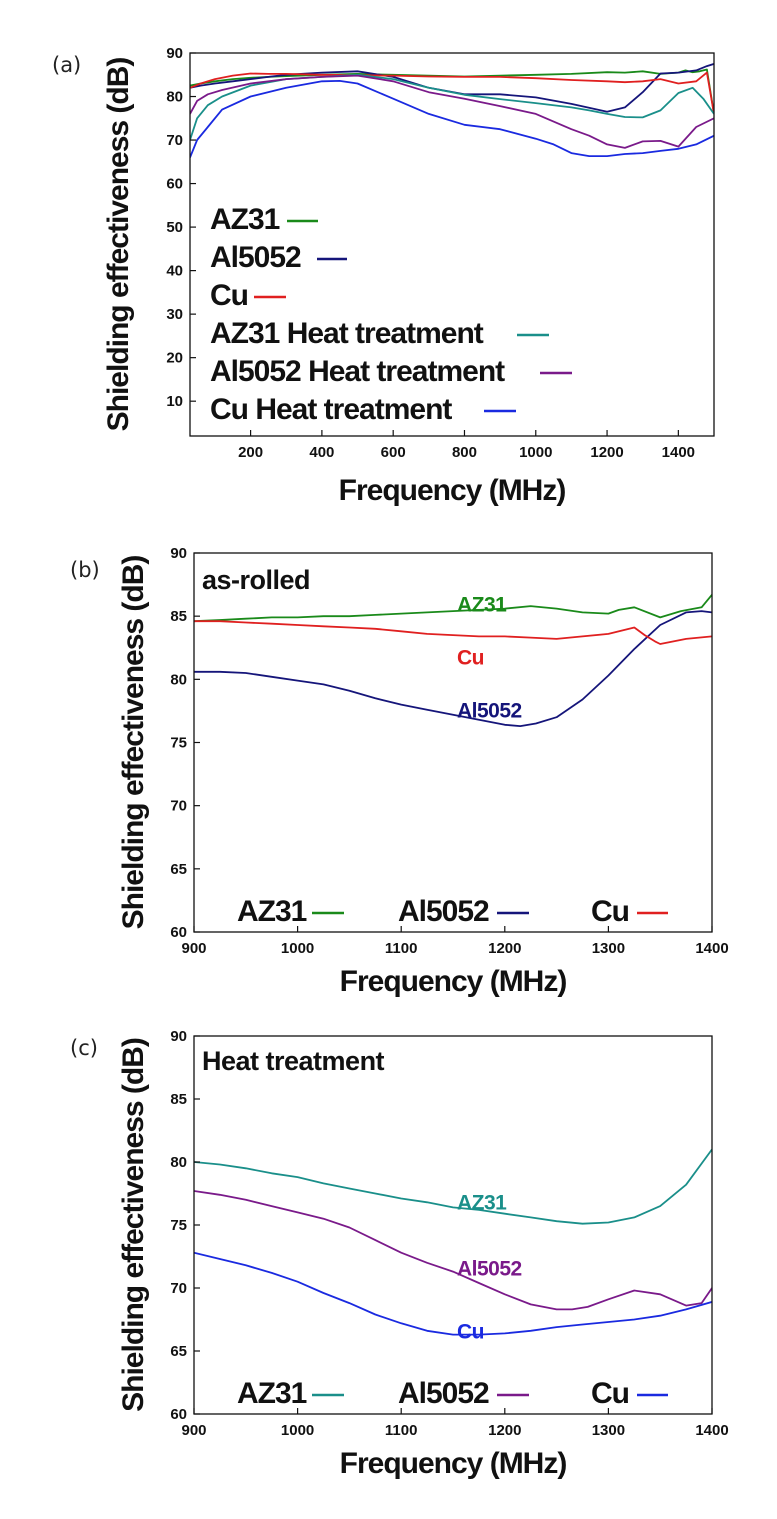 This screenshot has width=777, height=1519. I want to click on y-tick-label: 20, so click(174, 358).